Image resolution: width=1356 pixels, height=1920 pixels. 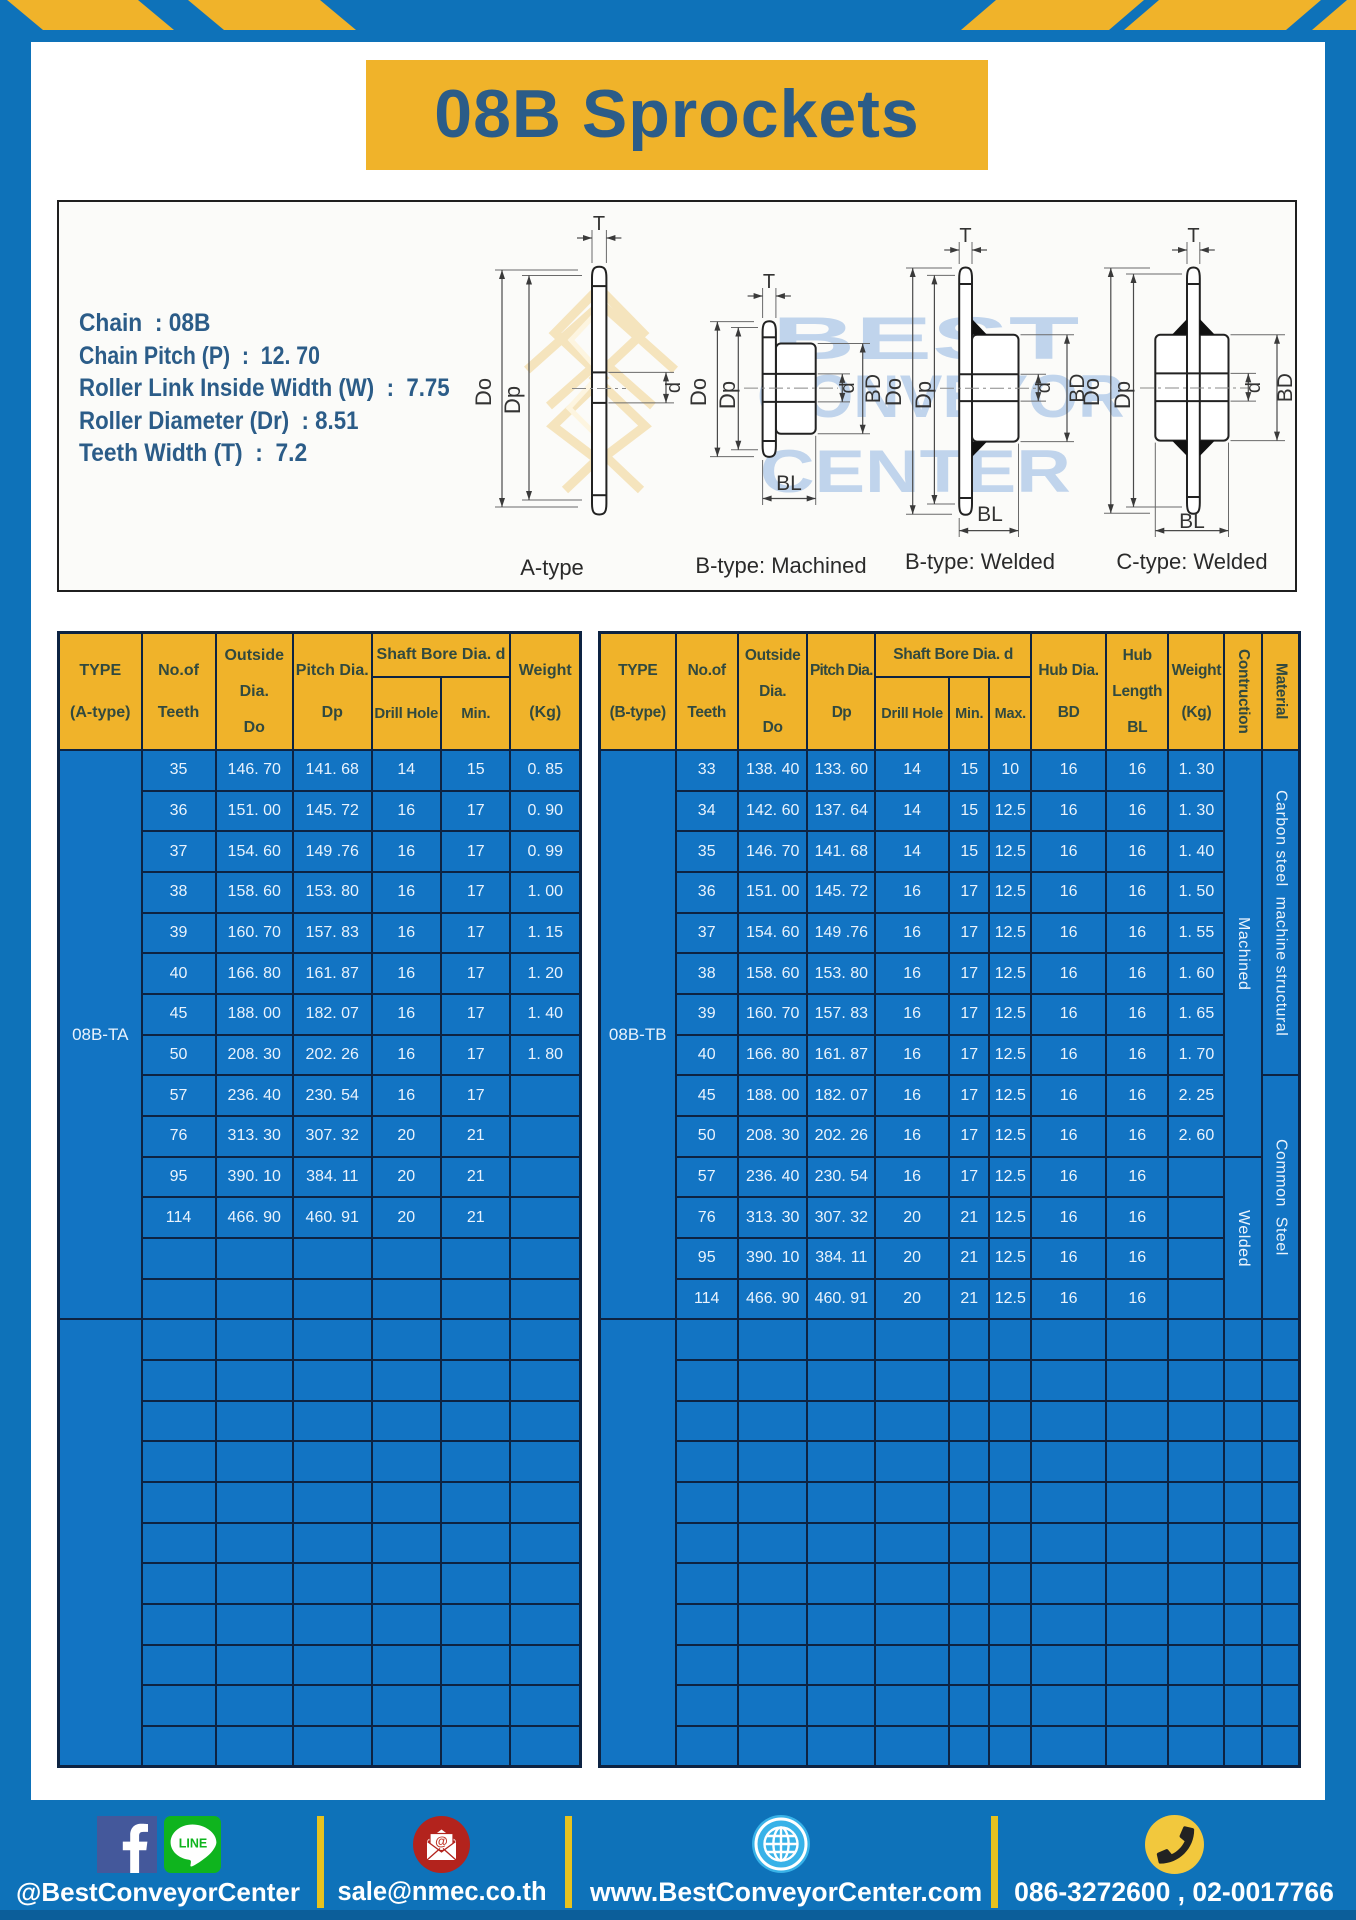 What do you see at coordinates (980, 561) in the screenshot?
I see `svg-text: B-type: Welded` at bounding box center [980, 561].